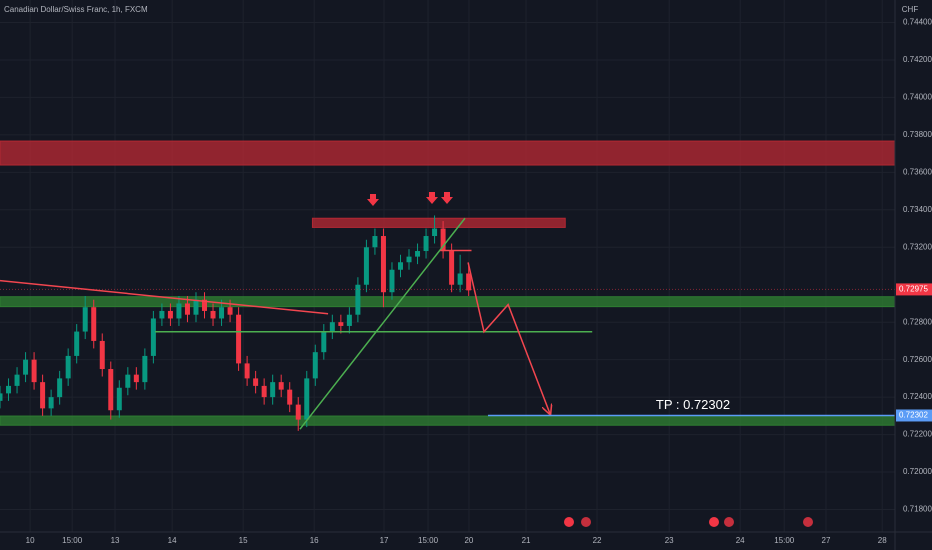 This screenshot has height=550, width=932. What do you see at coordinates (314, 540) in the screenshot?
I see `x-tick-label: 16` at bounding box center [314, 540].